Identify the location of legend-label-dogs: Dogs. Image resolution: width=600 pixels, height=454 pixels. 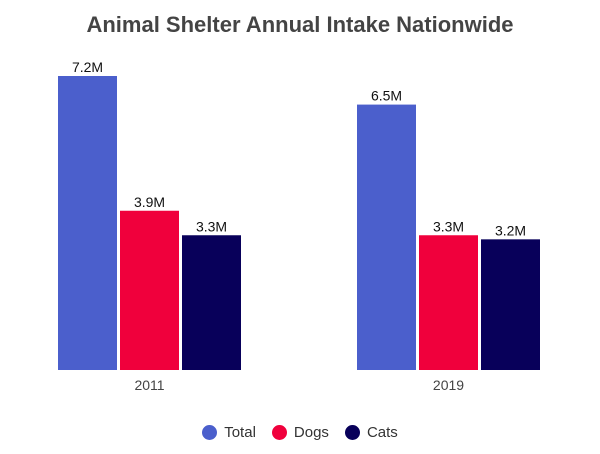
(311, 432).